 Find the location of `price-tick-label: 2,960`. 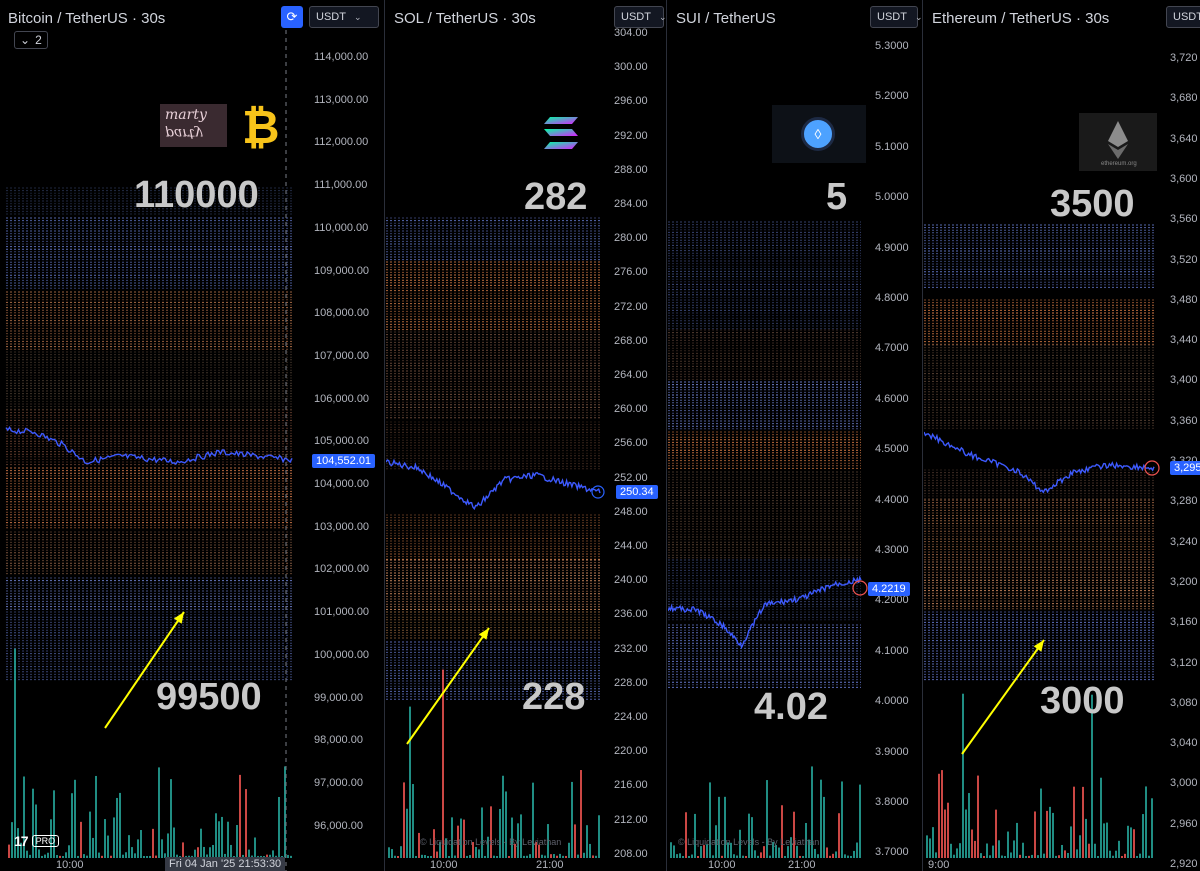

price-tick-label: 2,960 is located at coordinates (1184, 823).